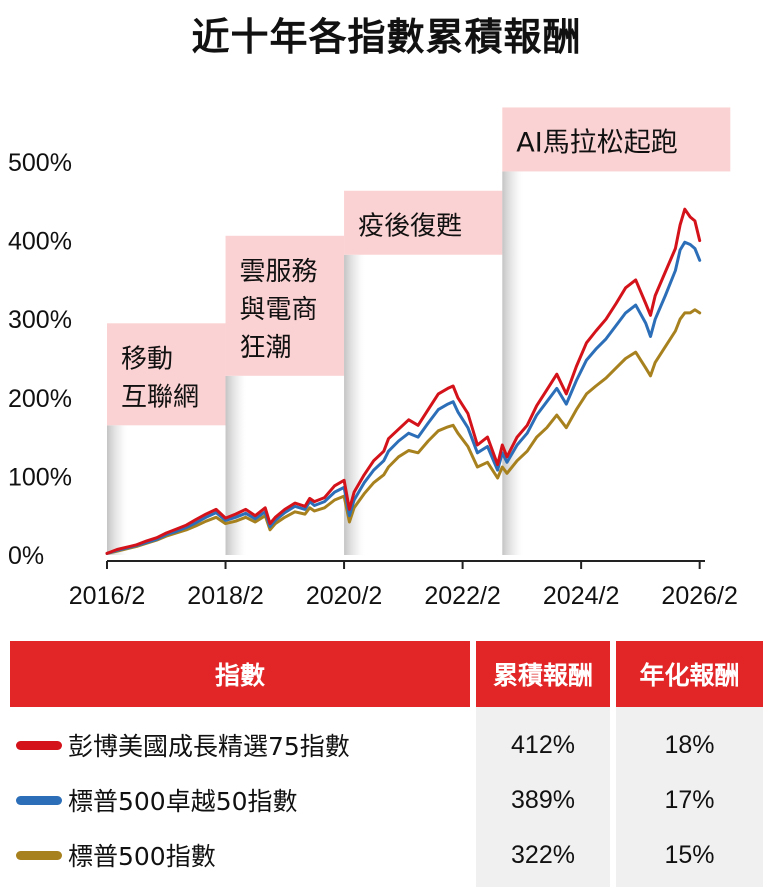  Describe the element at coordinates (40, 359) in the screenshot. I see `y-axis-ticks: 0% 100% 200% 300% 400% 500%` at that location.